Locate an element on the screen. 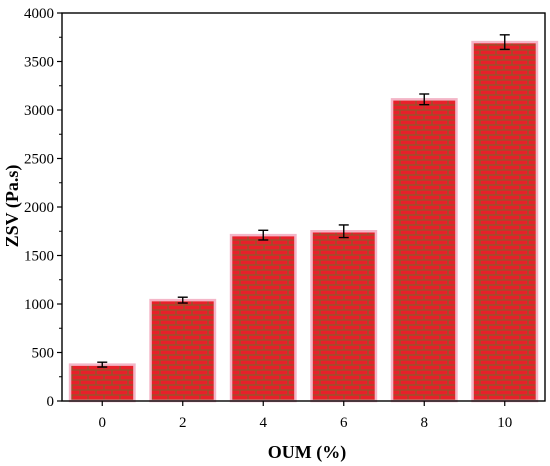  y-axis-title: ZSV (Pa.s) is located at coordinates (12, 206).